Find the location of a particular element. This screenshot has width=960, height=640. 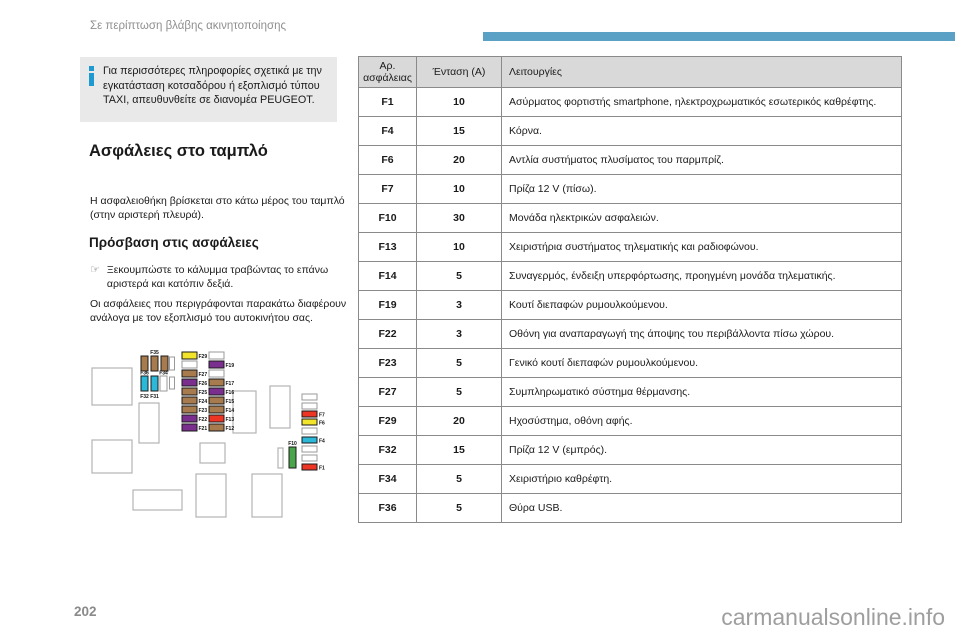

fuse-f15 is located at coordinates (216, 400).